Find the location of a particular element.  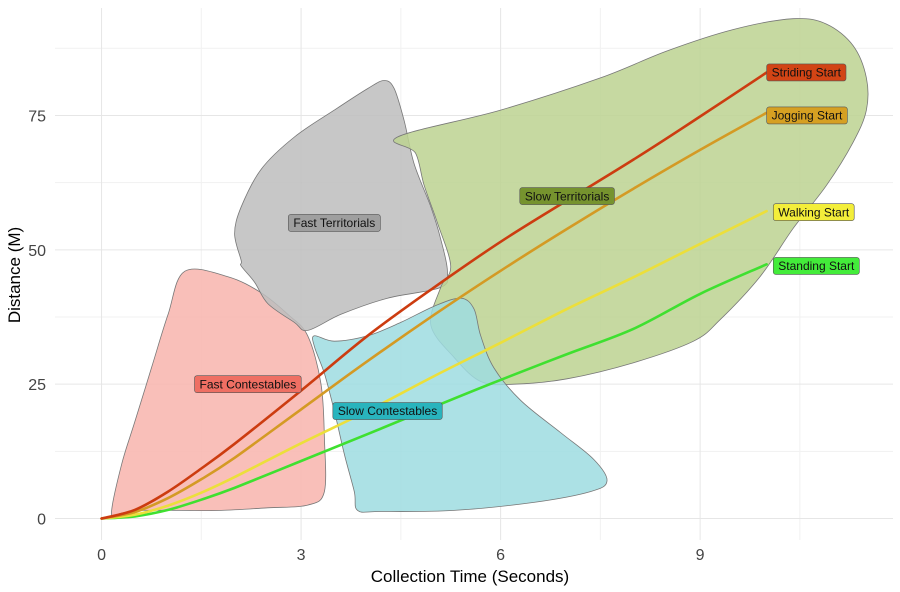

x-axis-title: Collection Time (Seconds) is located at coordinates (470, 576).